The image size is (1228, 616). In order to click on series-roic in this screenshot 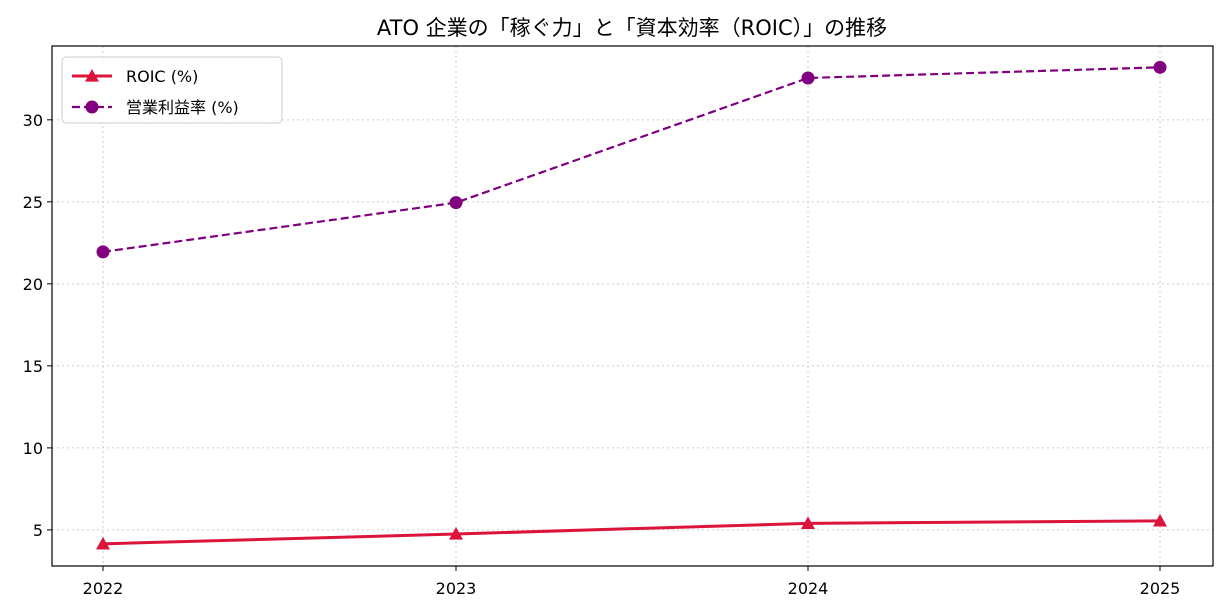, I will do `click(631, 531)`.